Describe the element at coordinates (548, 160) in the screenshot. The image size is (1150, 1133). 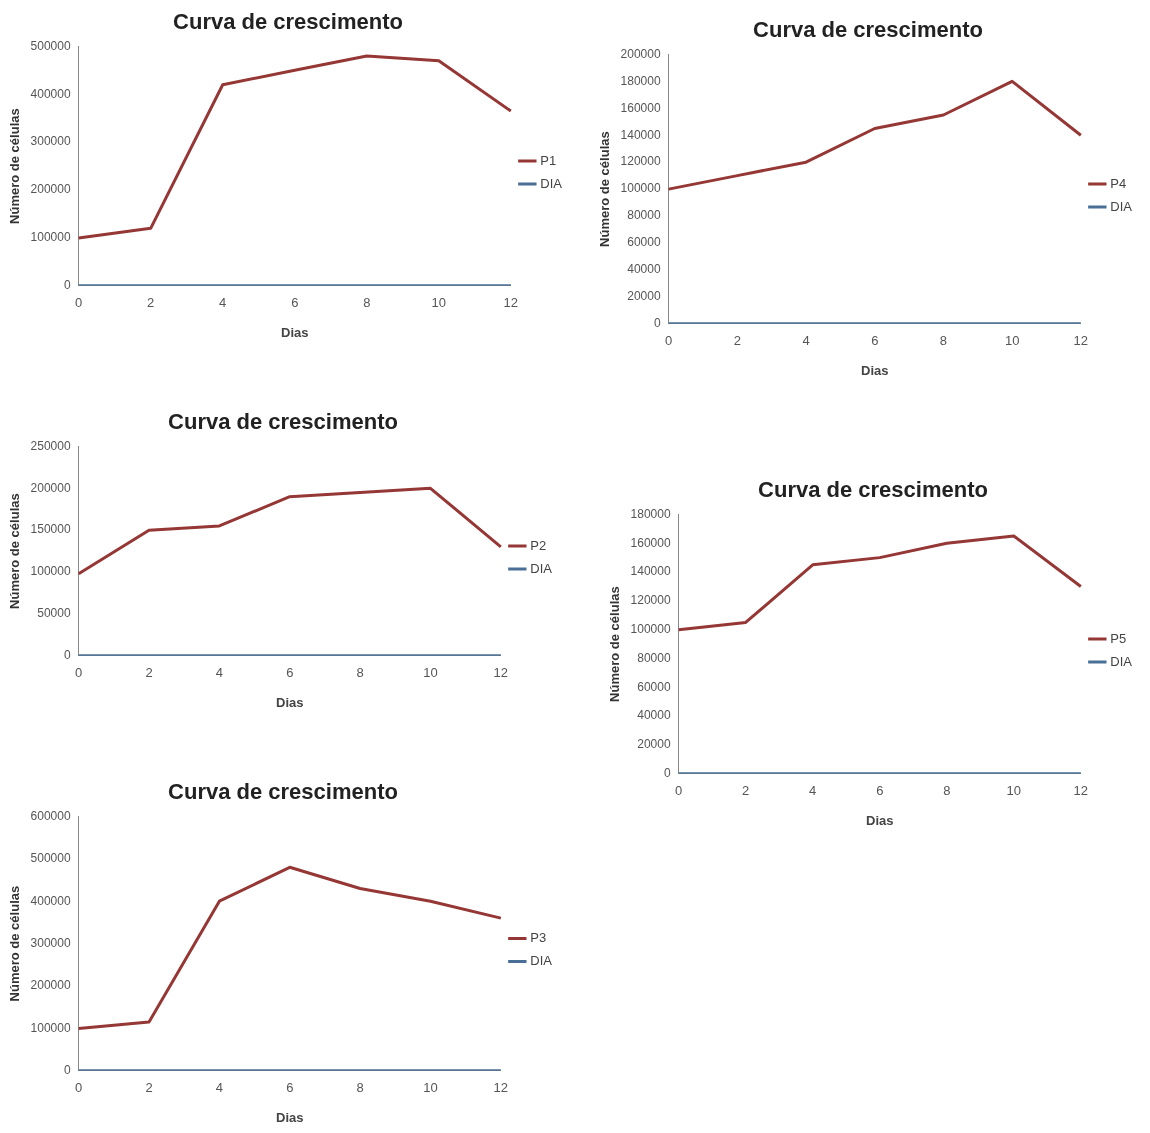
I see `legend-label: P1` at that location.